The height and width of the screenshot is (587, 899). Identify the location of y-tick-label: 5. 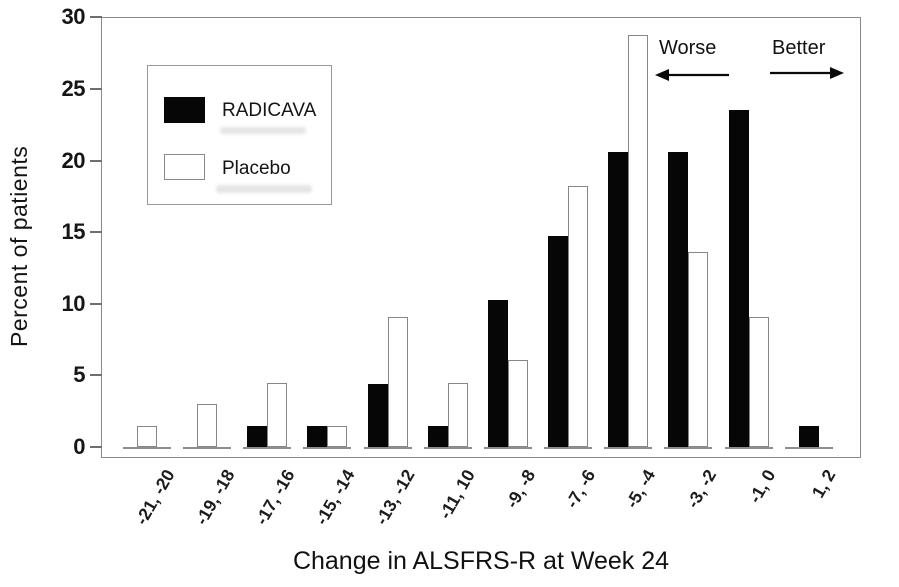
(79, 375).